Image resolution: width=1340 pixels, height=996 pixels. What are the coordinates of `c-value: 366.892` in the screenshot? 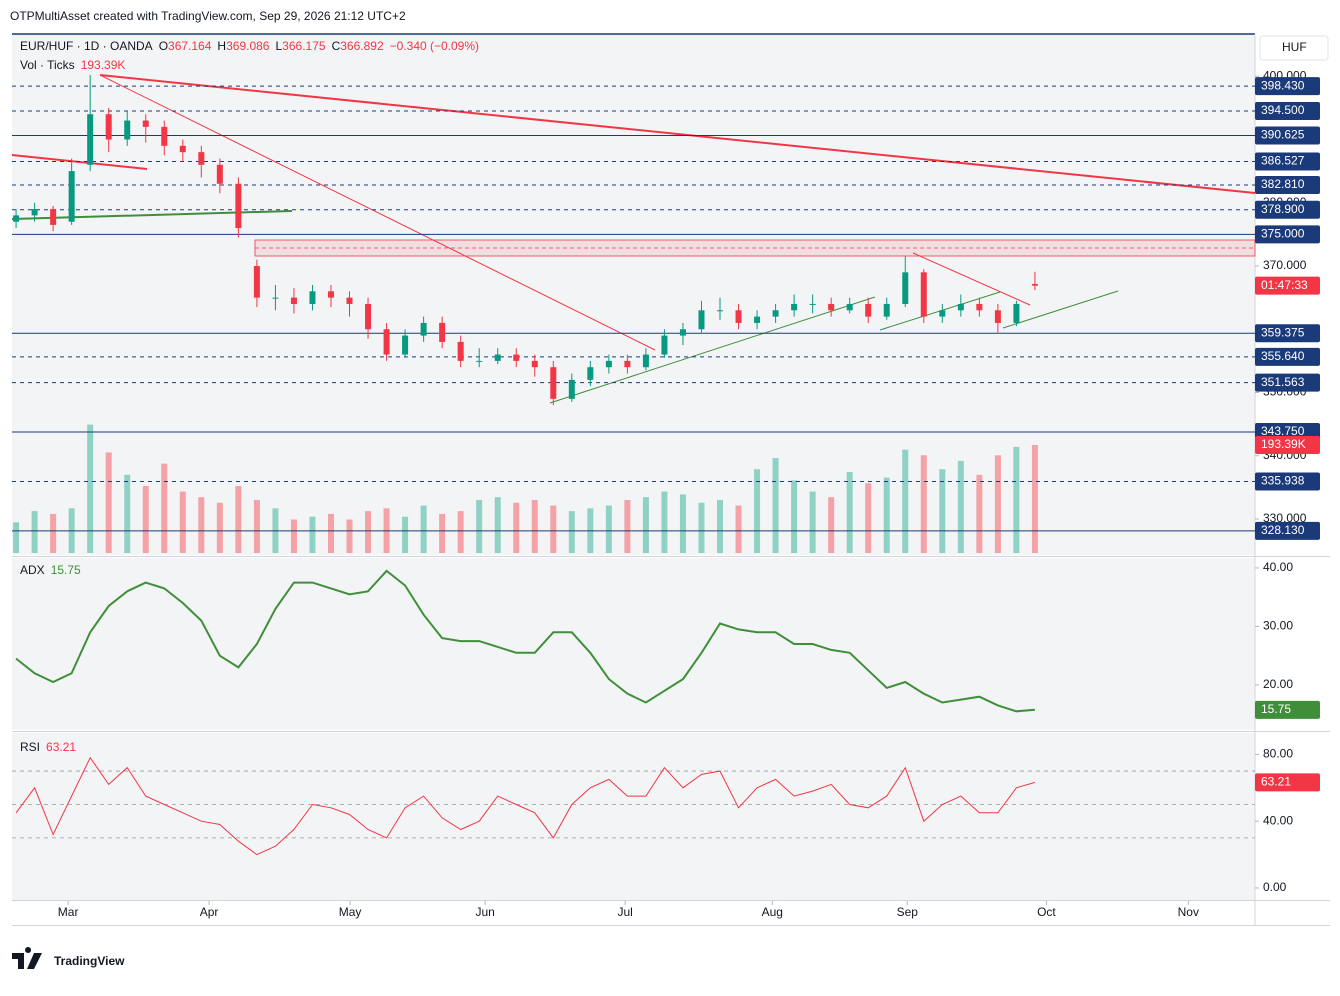 It's located at (362, 46).